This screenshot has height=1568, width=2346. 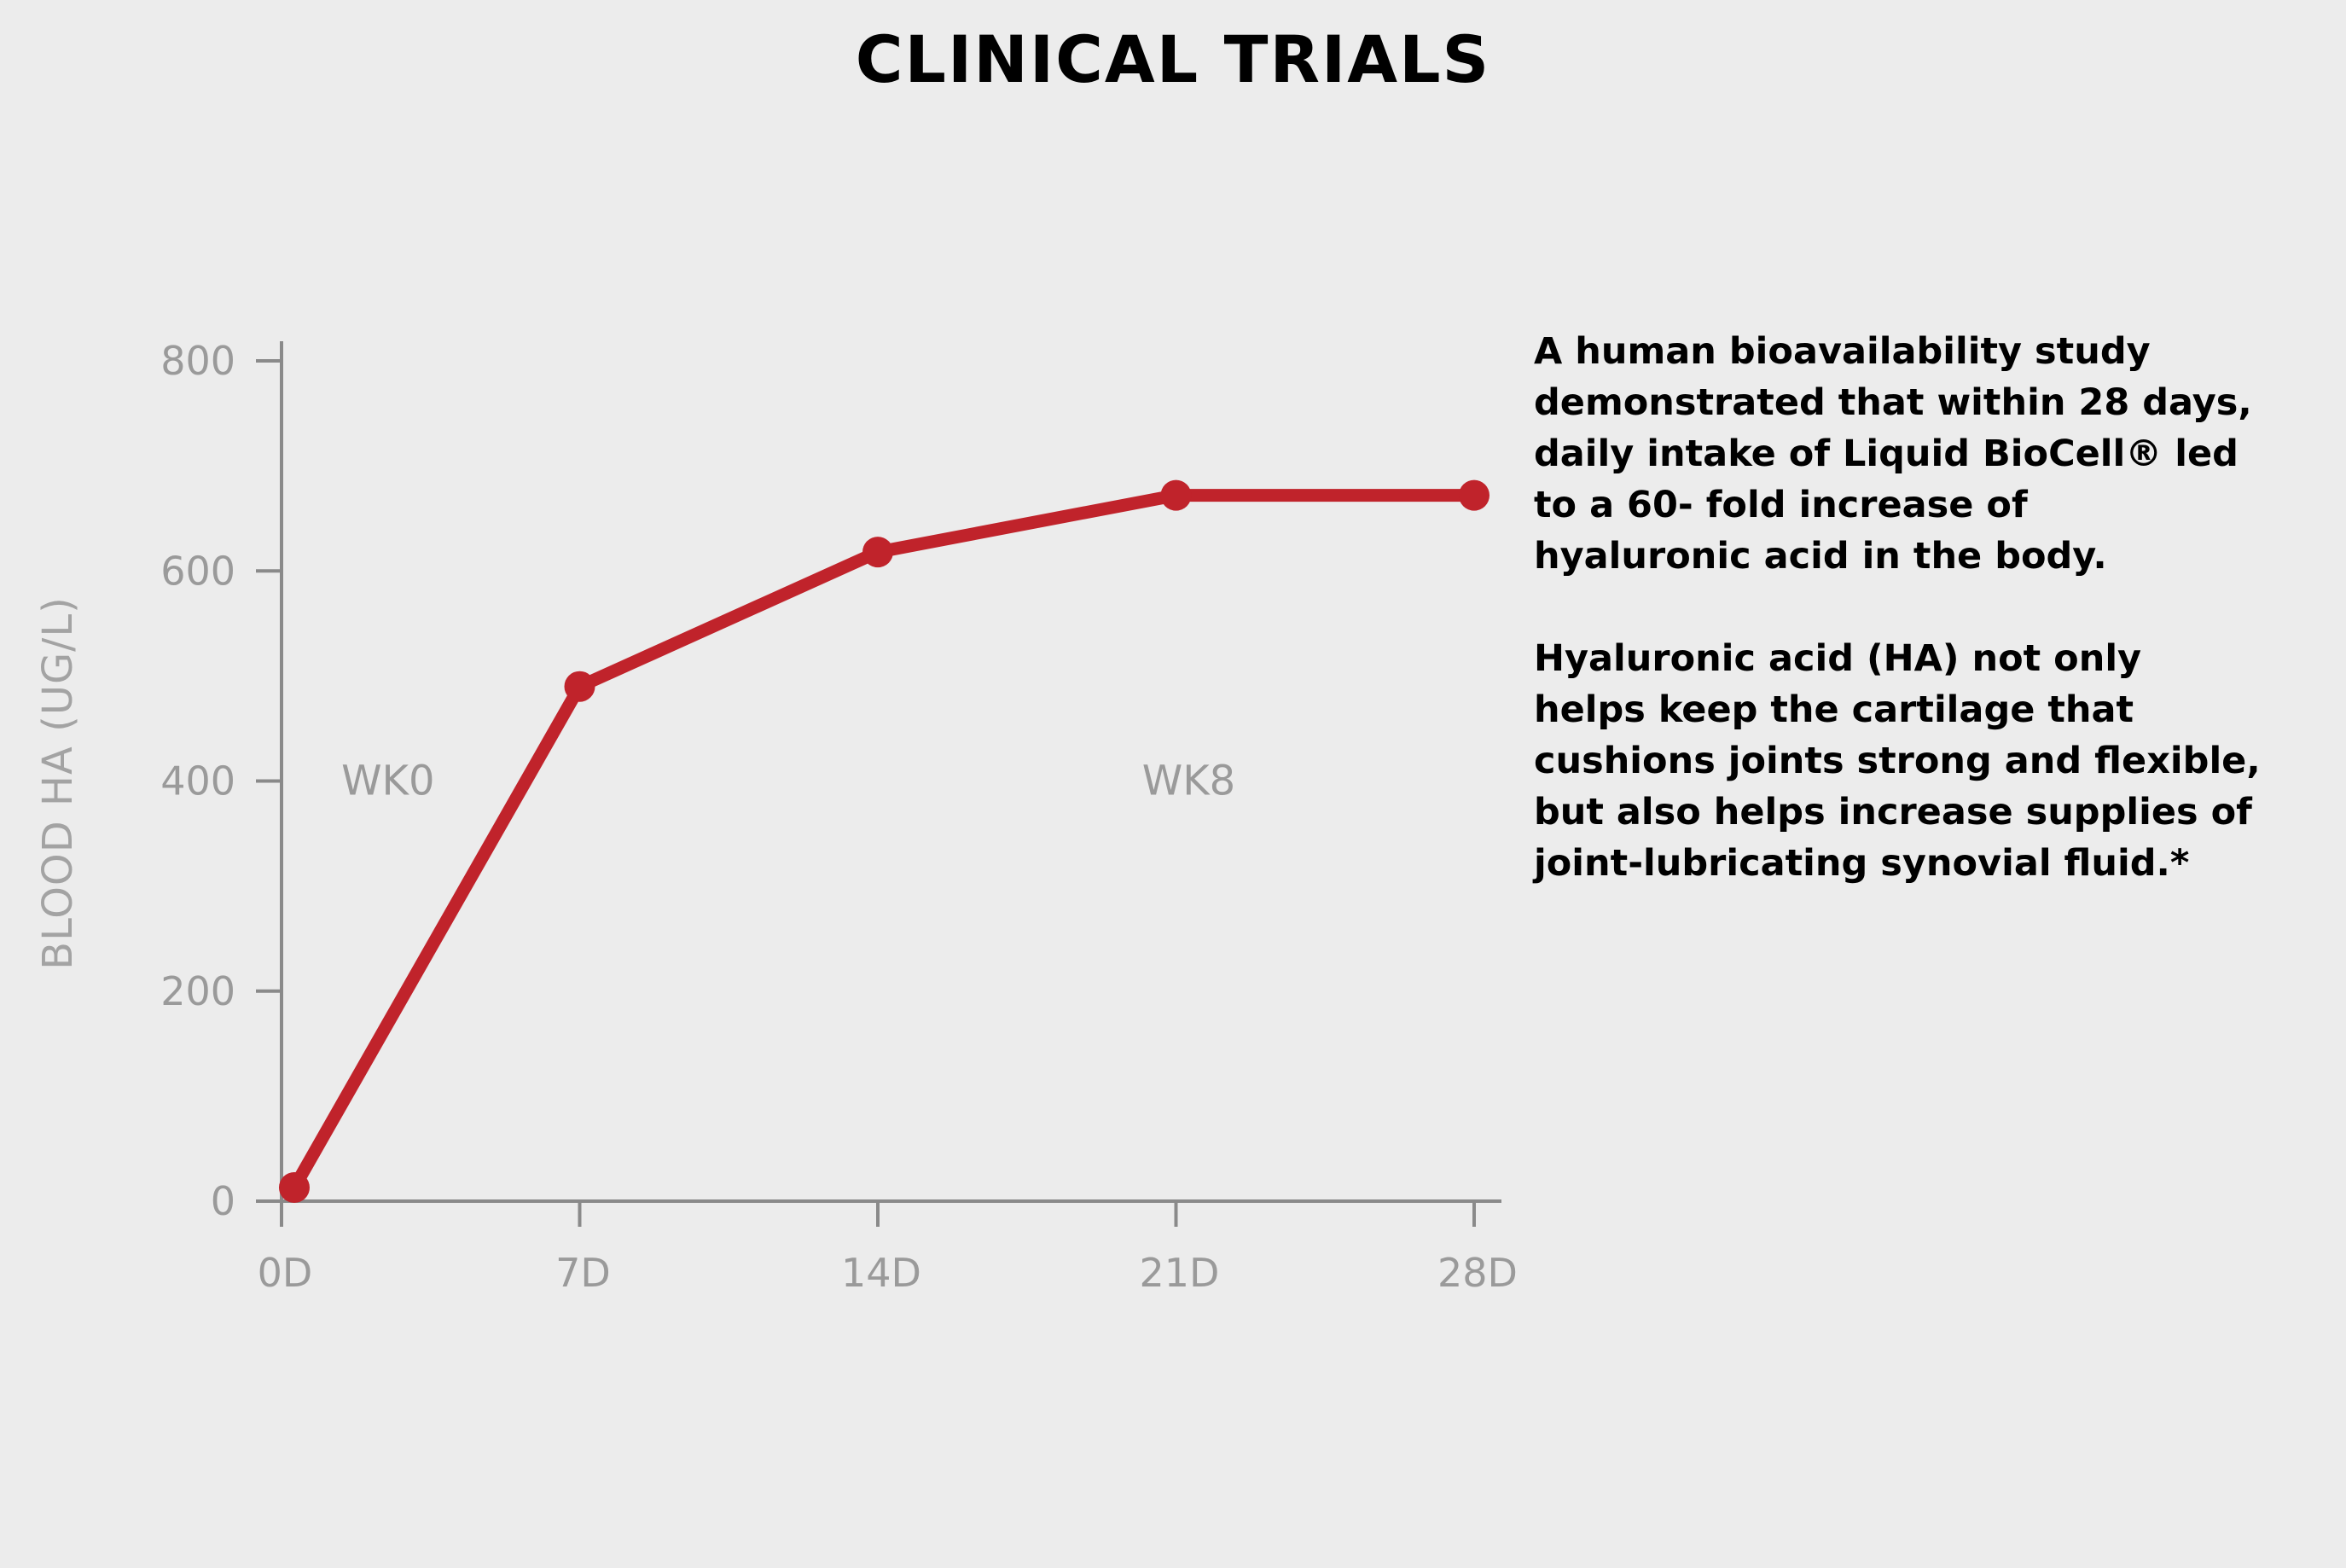 What do you see at coordinates (197, 991) in the screenshot?
I see `y-tick-label: 200` at bounding box center [197, 991].